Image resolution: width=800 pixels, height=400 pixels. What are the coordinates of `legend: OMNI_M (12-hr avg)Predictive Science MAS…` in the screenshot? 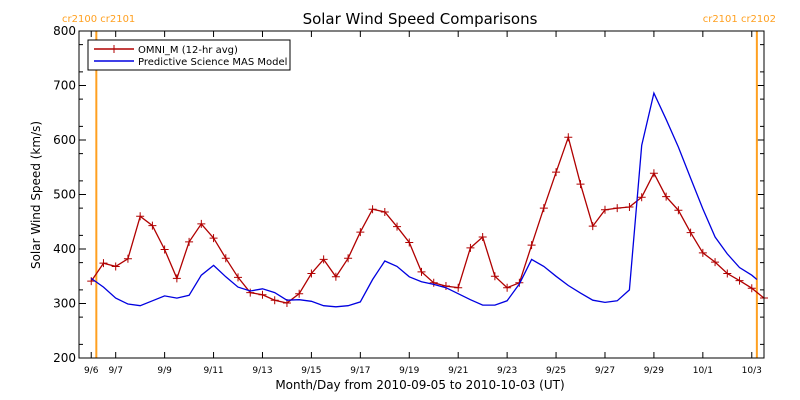 It's located at (189, 55).